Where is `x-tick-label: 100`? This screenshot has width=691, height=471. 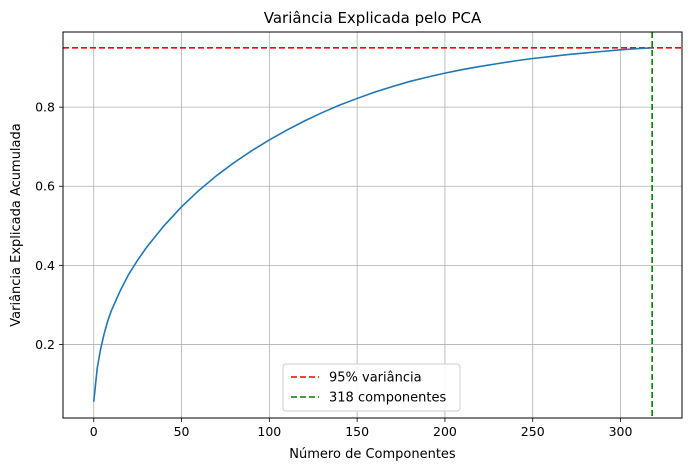 x-tick-label: 100 is located at coordinates (269, 431).